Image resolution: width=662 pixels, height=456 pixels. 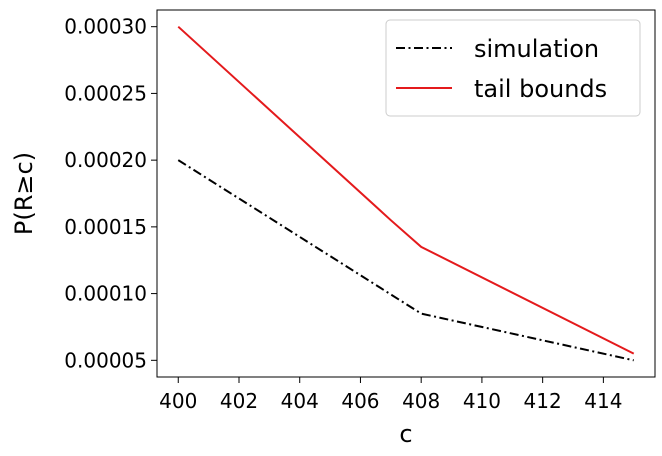 What do you see at coordinates (405, 434) in the screenshot?
I see `x-axis-label: c` at bounding box center [405, 434].